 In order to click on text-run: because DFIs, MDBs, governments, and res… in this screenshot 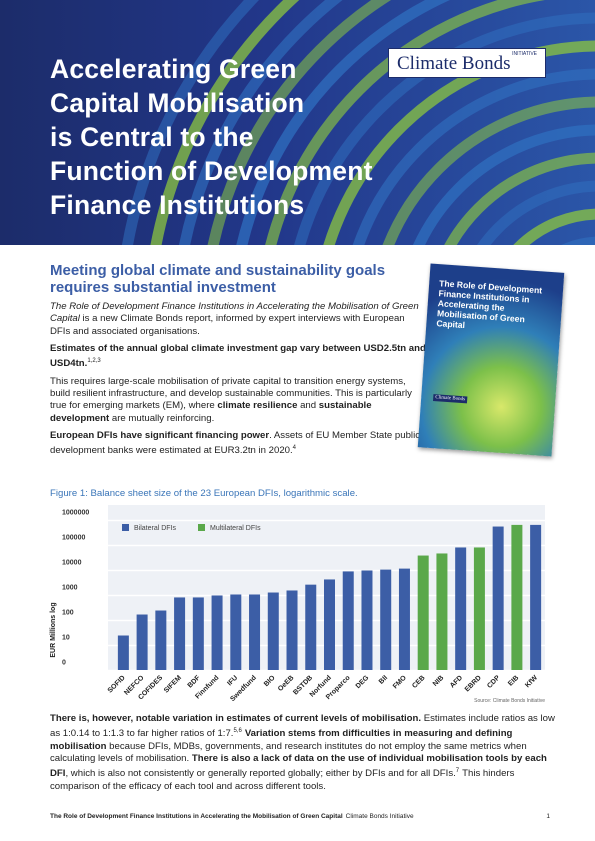, I will do `click(288, 752)`.